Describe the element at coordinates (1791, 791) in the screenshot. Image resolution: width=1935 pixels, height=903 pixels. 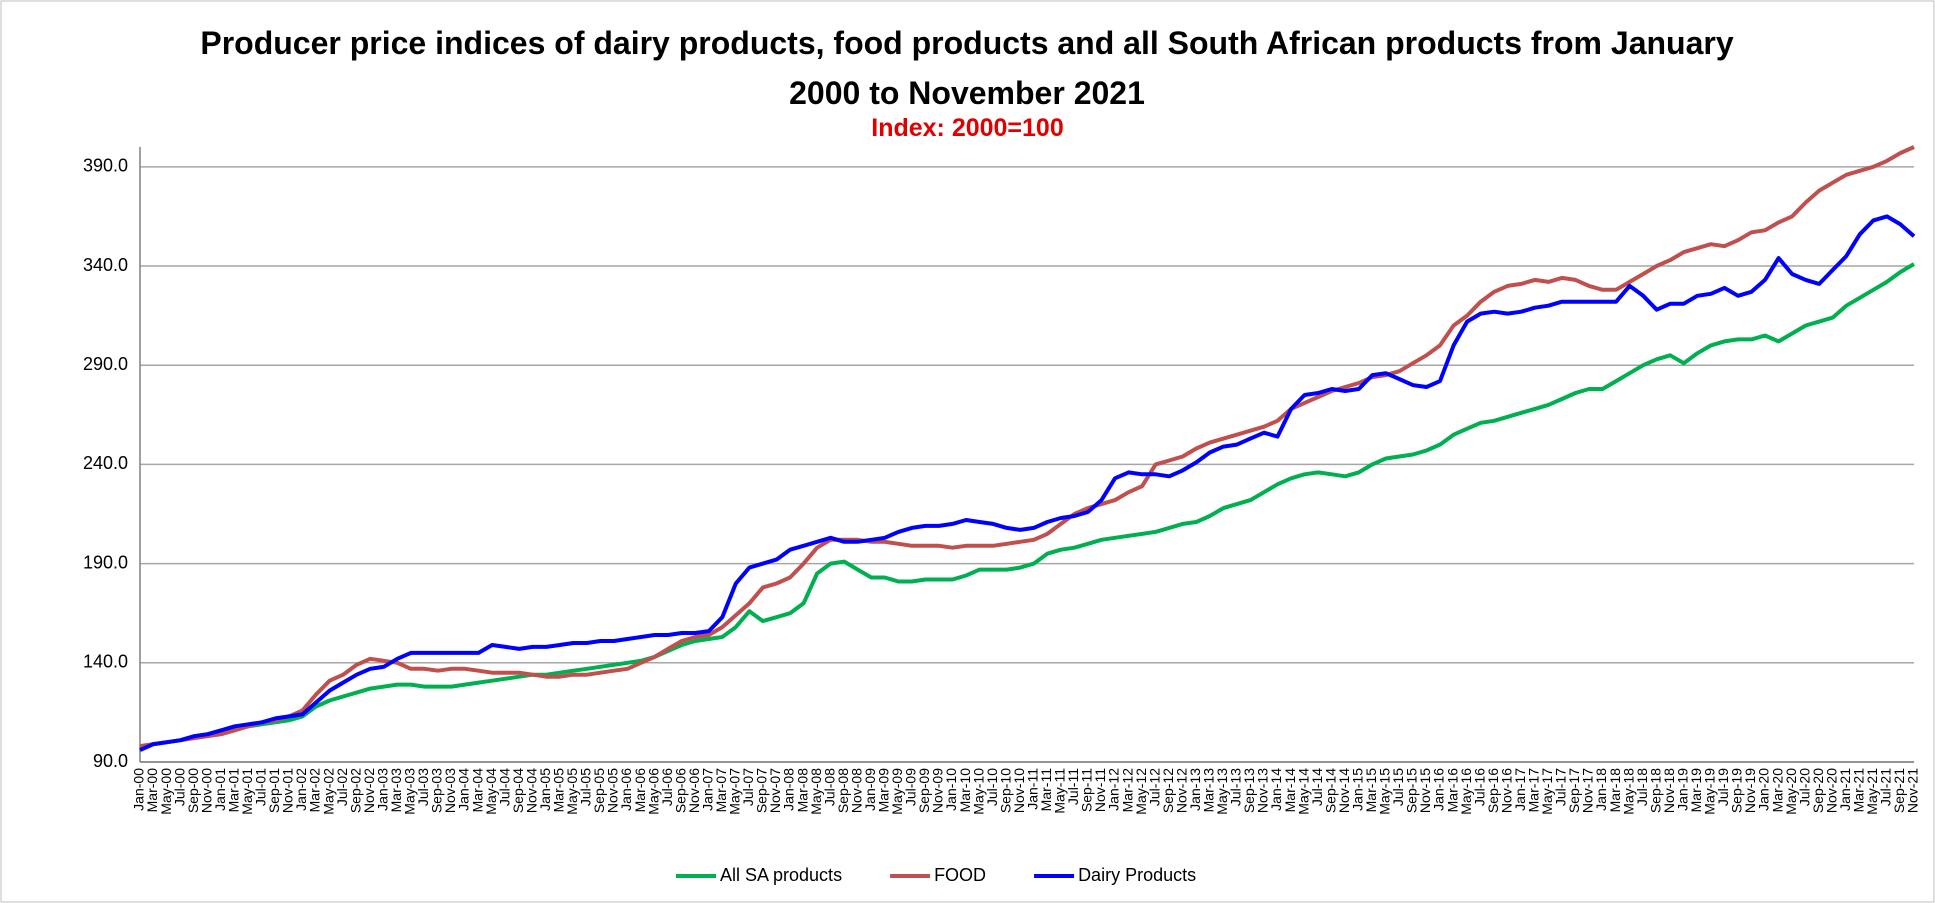
I see `x-tick-label: May-20` at that location.